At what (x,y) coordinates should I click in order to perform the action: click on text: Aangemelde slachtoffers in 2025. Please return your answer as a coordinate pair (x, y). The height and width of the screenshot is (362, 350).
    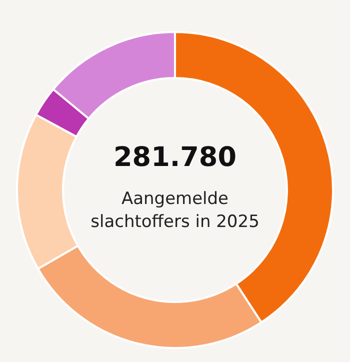
    Looking at the image, I should click on (175, 210).